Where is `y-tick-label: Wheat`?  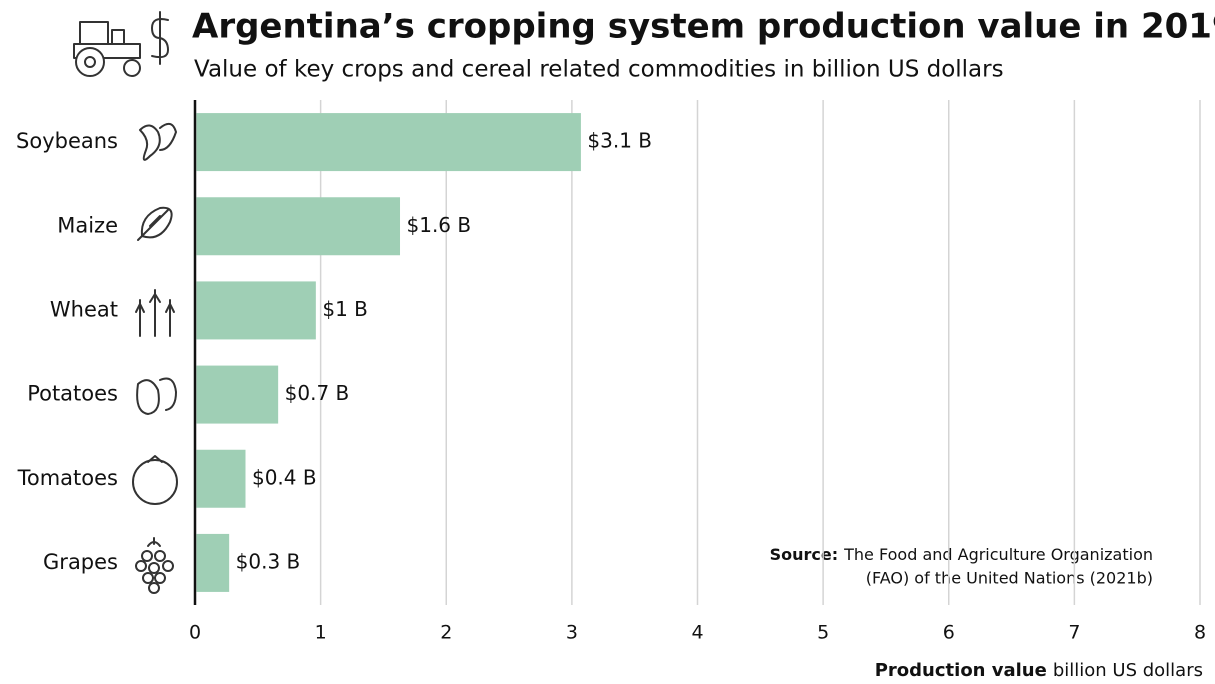 y-tick-label: Wheat is located at coordinates (84, 309).